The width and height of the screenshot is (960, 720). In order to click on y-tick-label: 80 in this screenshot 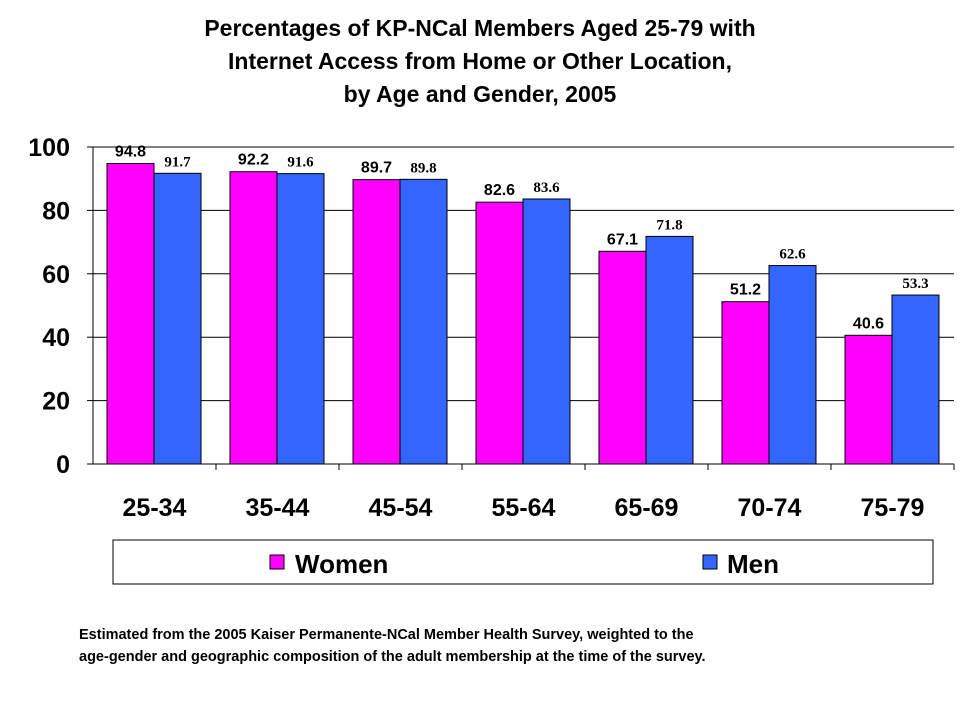, I will do `click(56, 211)`.